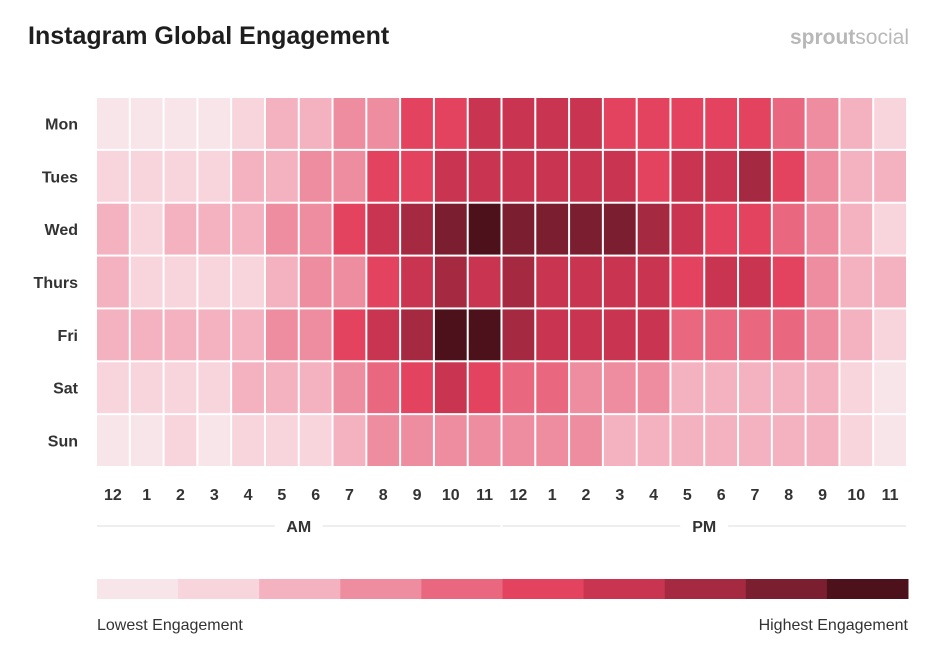 The image size is (949, 664). Describe the element at coordinates (315, 495) in the screenshot. I see `column-label-6: 6` at that location.